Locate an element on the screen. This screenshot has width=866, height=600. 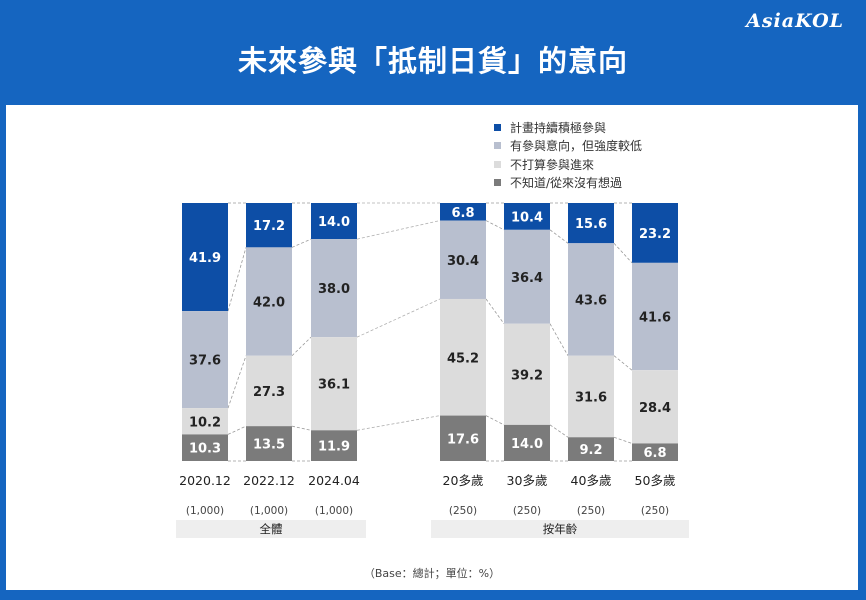
legend-swatch-no is located at coordinates (497, 164).